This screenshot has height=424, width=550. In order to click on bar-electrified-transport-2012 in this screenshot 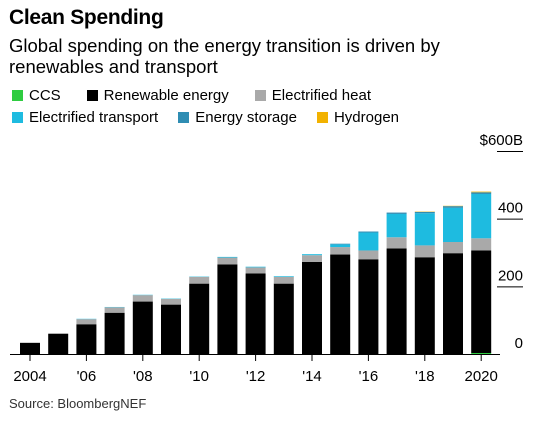, I will do `click(255, 267)`.